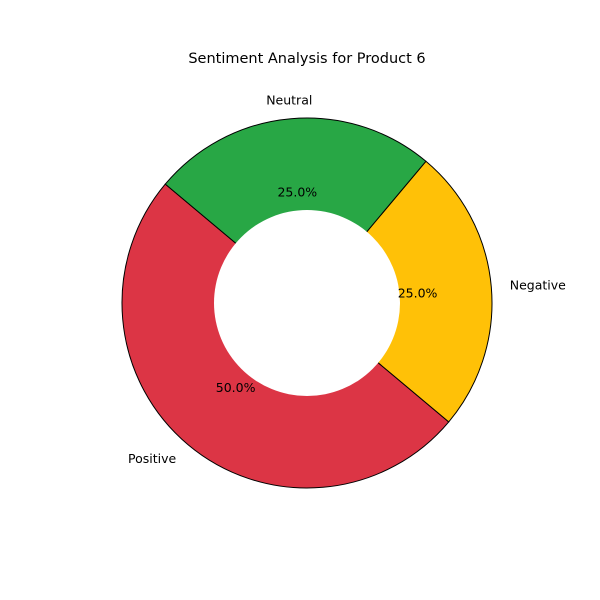 This screenshot has height=600, width=600. Describe the element at coordinates (306, 59) in the screenshot. I see `chart-title: Sentiment Analysis for Product 6` at that location.